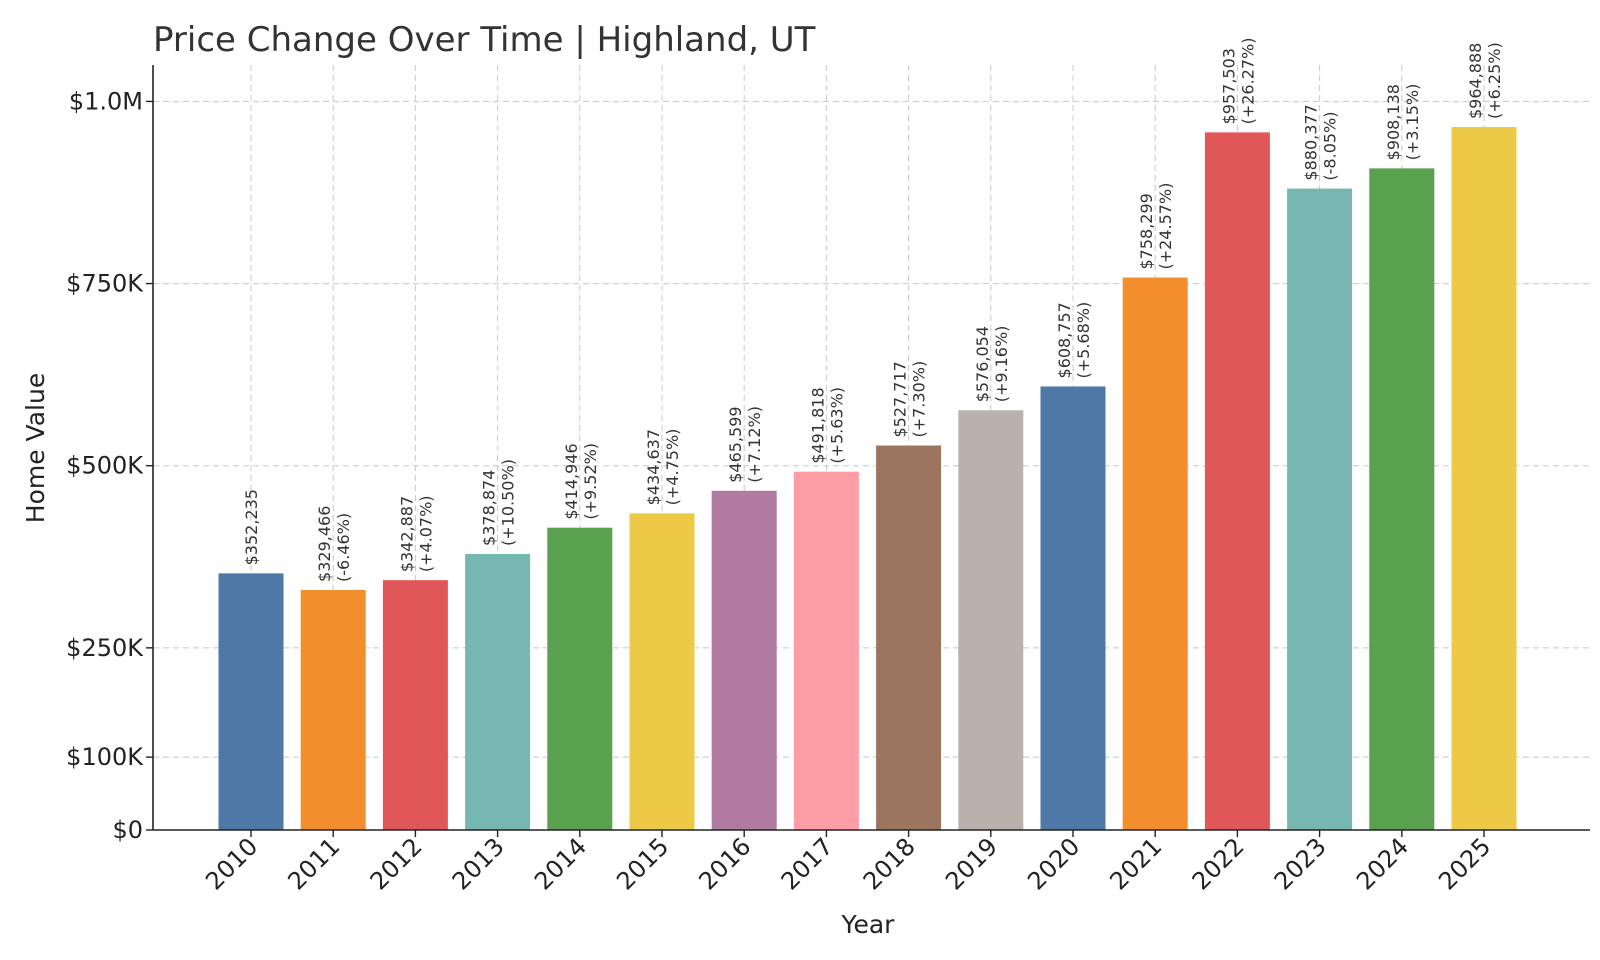  I want to click on bar-label-group: $758,299 (+24.57%), so click(1156, 226).